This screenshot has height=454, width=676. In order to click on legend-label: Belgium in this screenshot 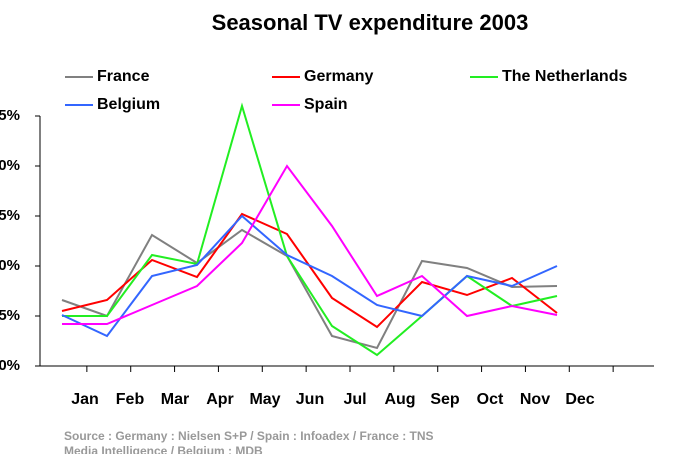, I will do `click(128, 104)`.